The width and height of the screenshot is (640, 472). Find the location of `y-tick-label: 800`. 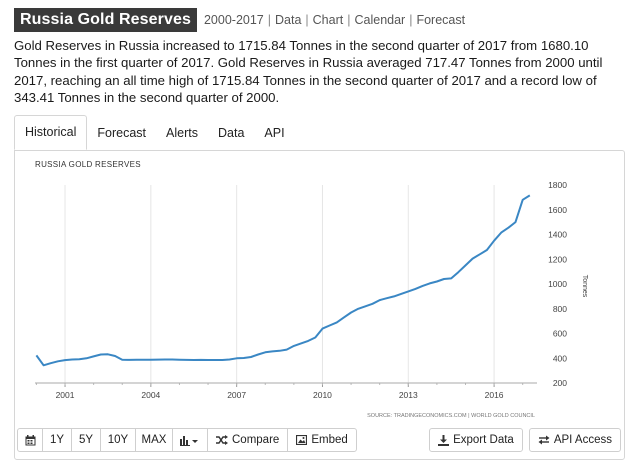

y-tick-label: 800 is located at coordinates (560, 309).